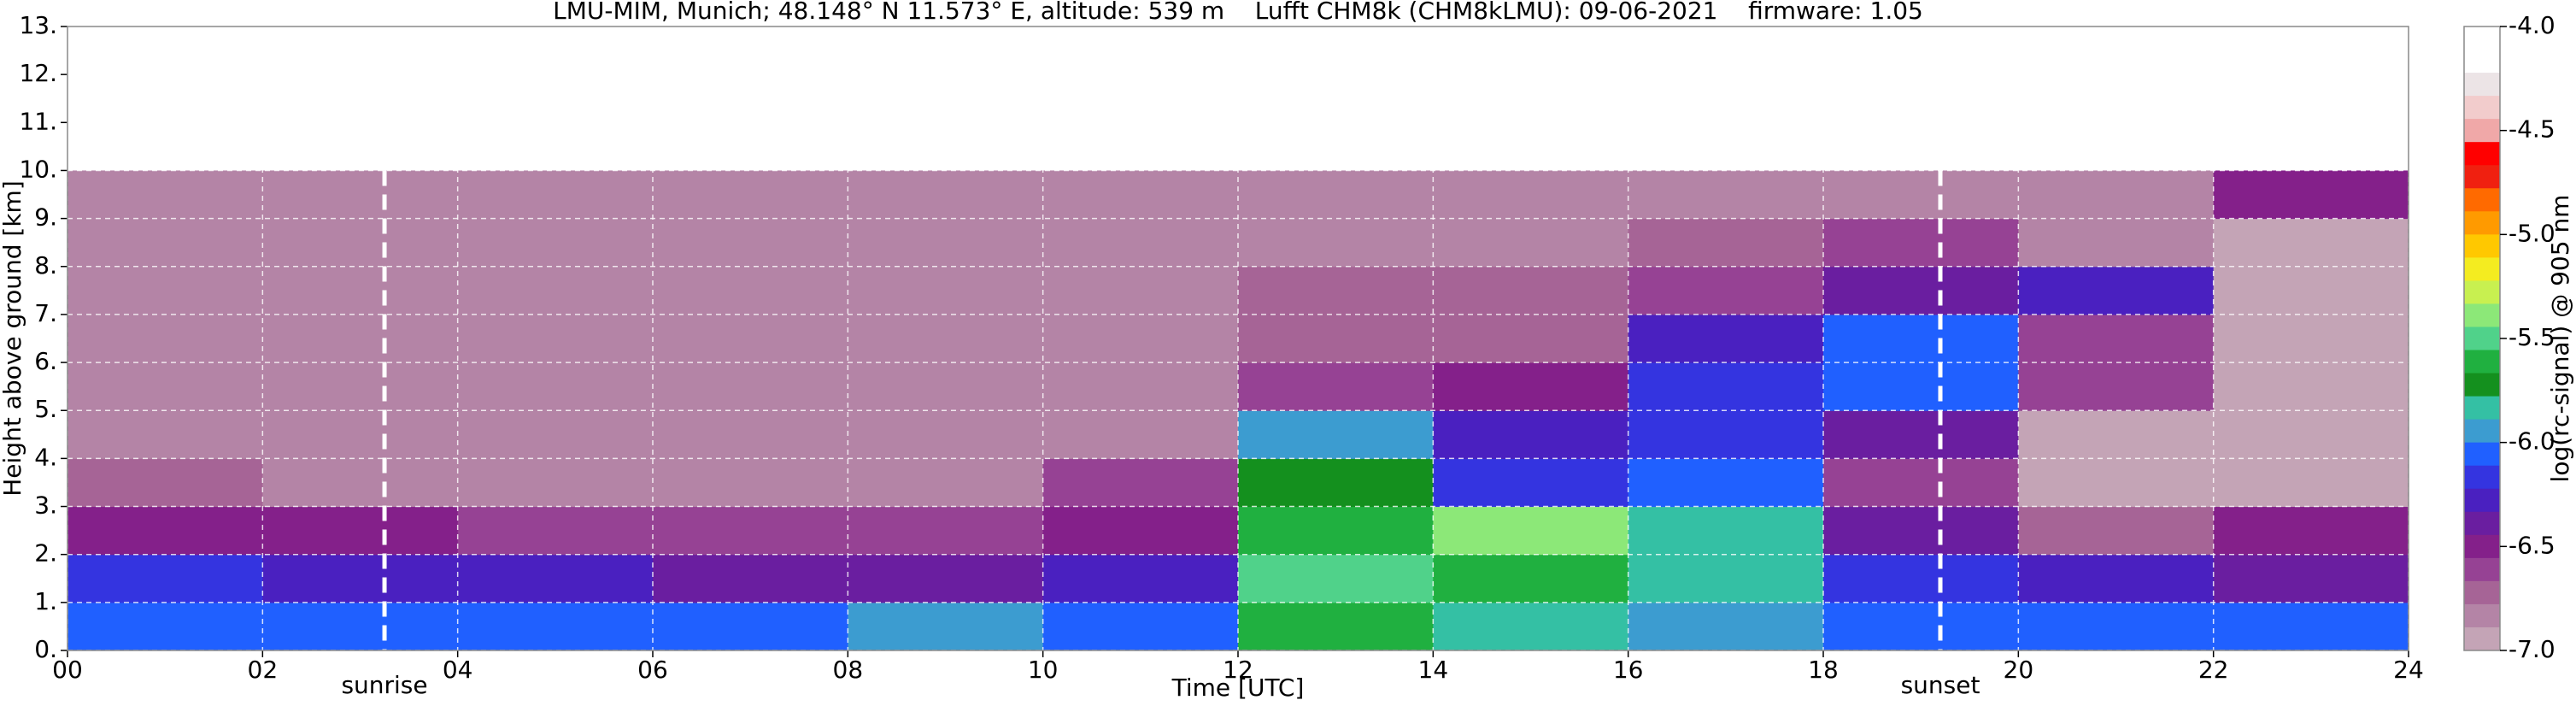  What do you see at coordinates (2532, 649) in the screenshot?
I see `colorbar-tick-label: -7.0` at bounding box center [2532, 649].